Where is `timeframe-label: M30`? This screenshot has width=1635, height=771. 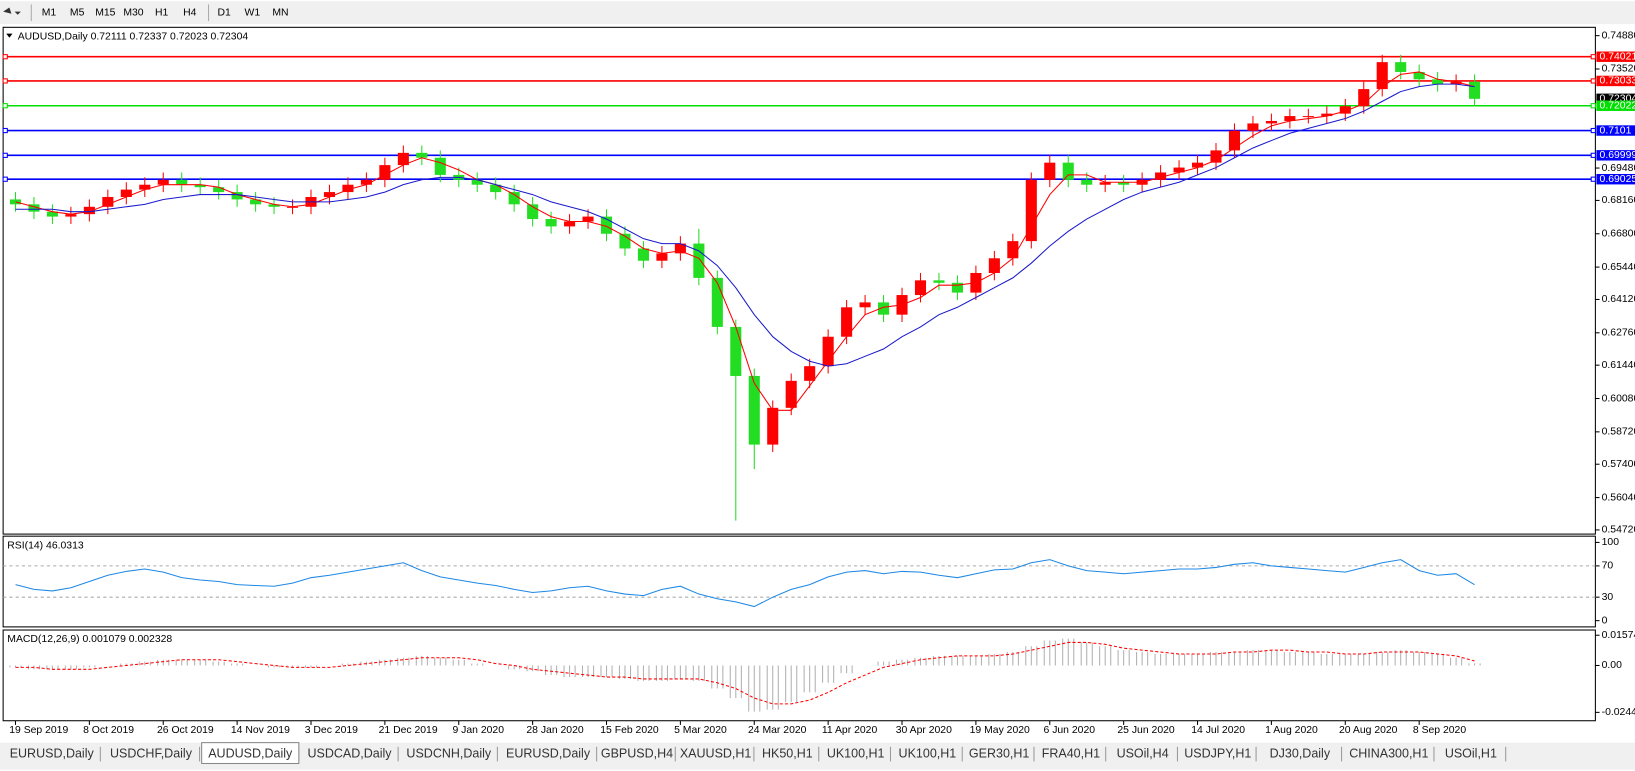 timeframe-label: M30 is located at coordinates (133, 12).